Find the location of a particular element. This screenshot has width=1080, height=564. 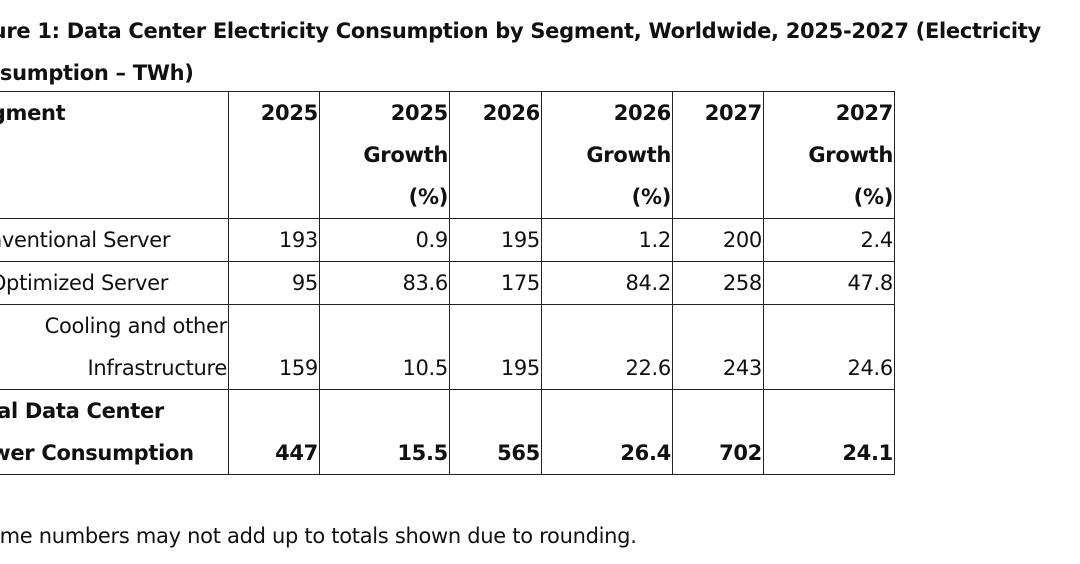

cell-2027-growth: 47.8 is located at coordinates (829, 283).